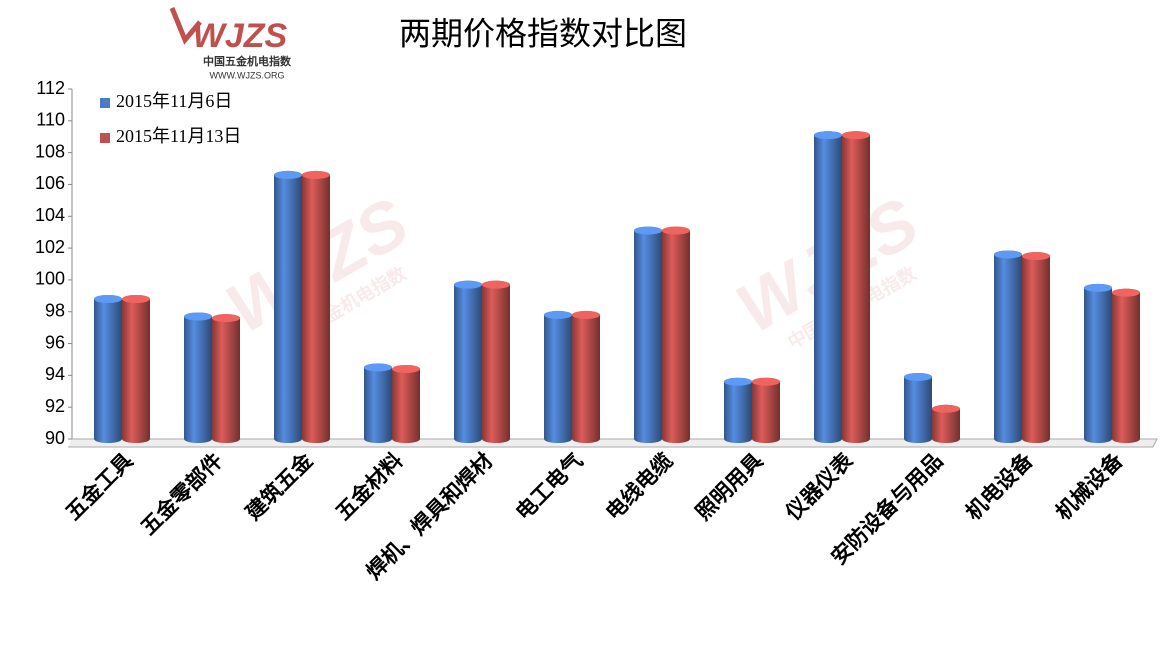 The image size is (1170, 646). I want to click on y-tick-label: 106, so click(50, 183).